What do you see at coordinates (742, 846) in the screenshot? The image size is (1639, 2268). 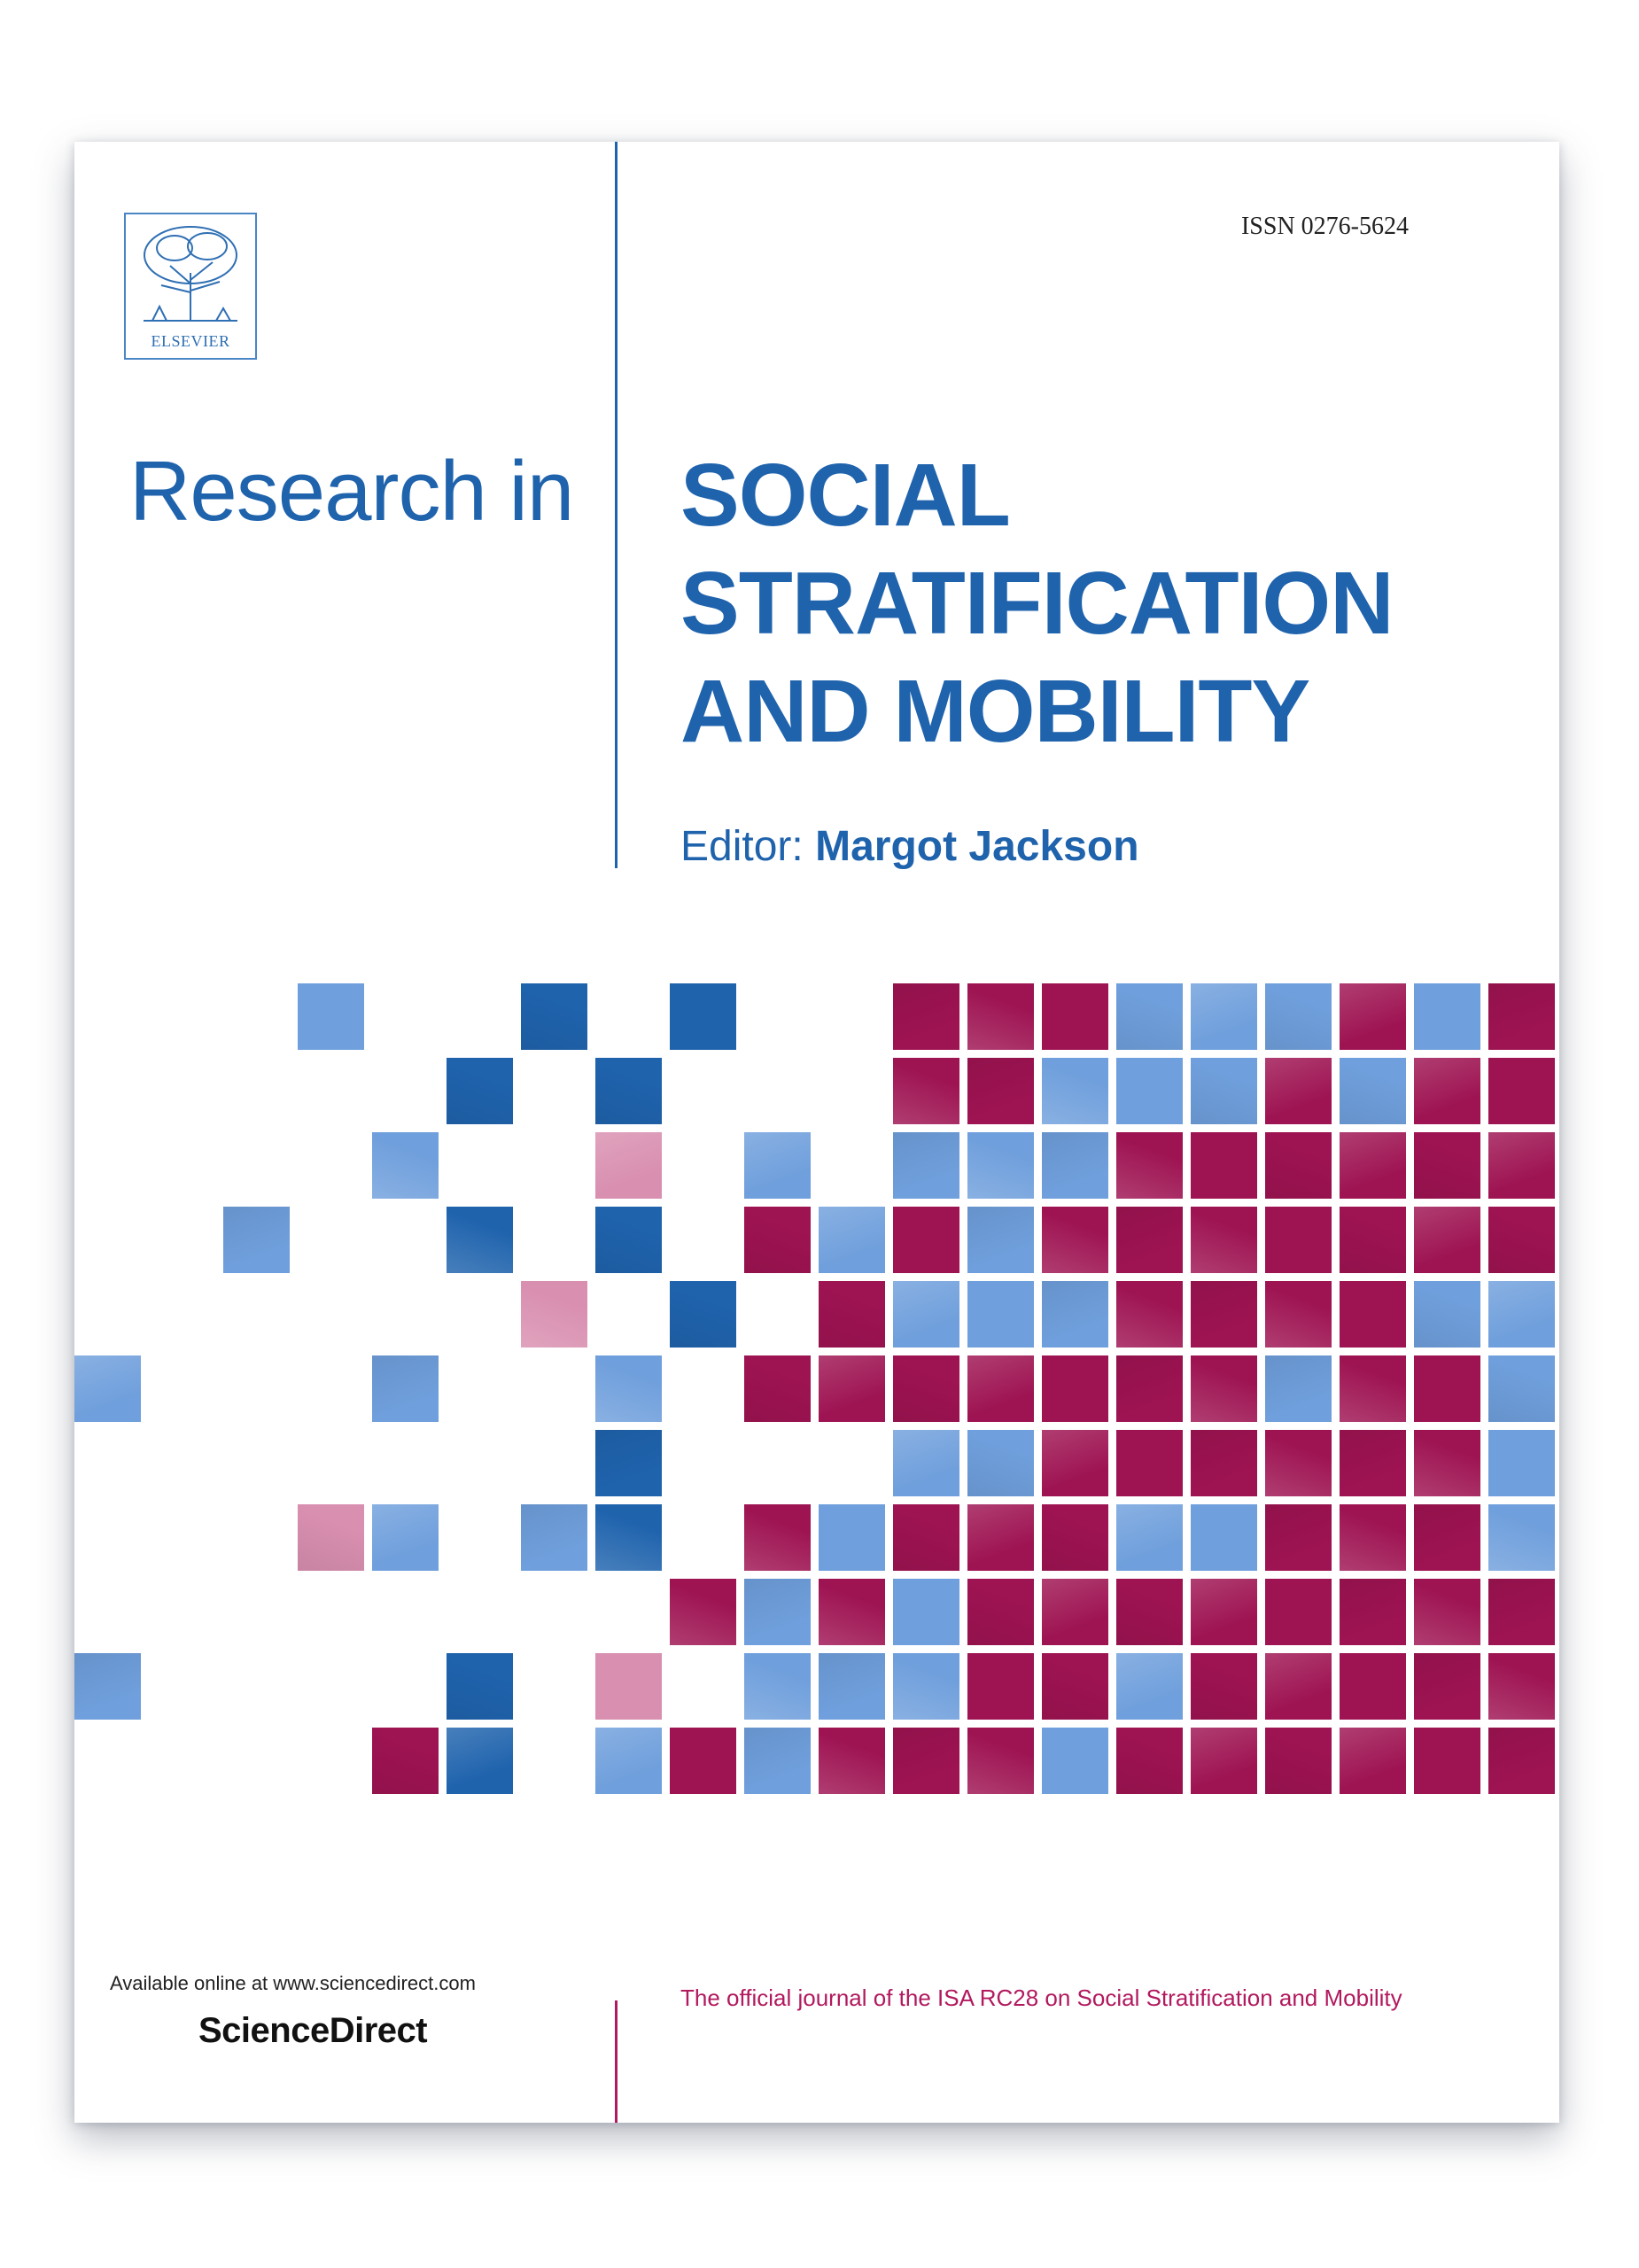 I see `editor-label: Editor:` at bounding box center [742, 846].